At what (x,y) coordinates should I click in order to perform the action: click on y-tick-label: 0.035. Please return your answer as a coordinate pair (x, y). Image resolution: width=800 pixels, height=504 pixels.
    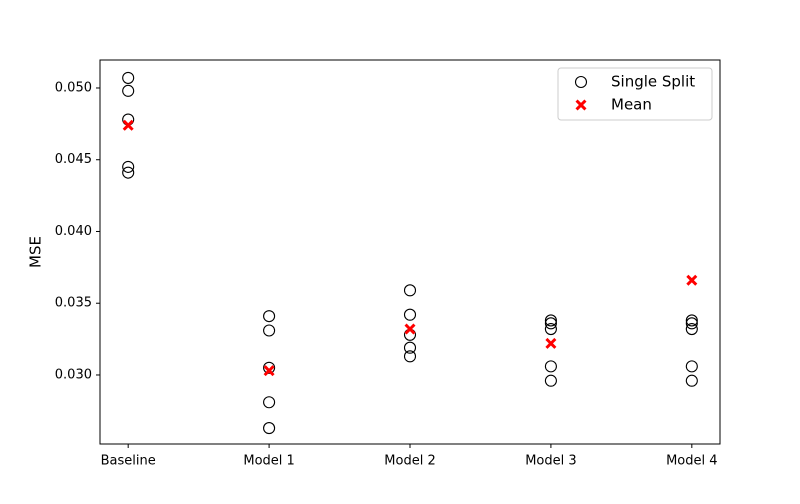
    Looking at the image, I should click on (73, 303).